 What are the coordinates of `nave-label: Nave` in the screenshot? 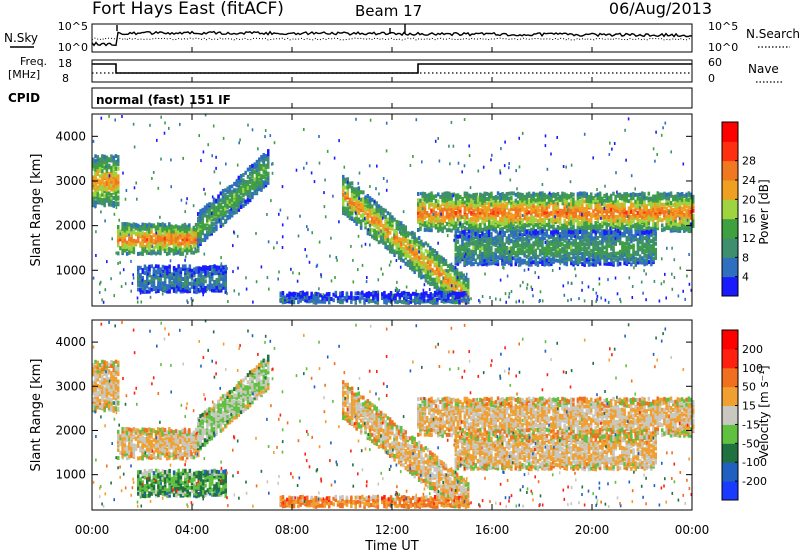 It's located at (763, 69).